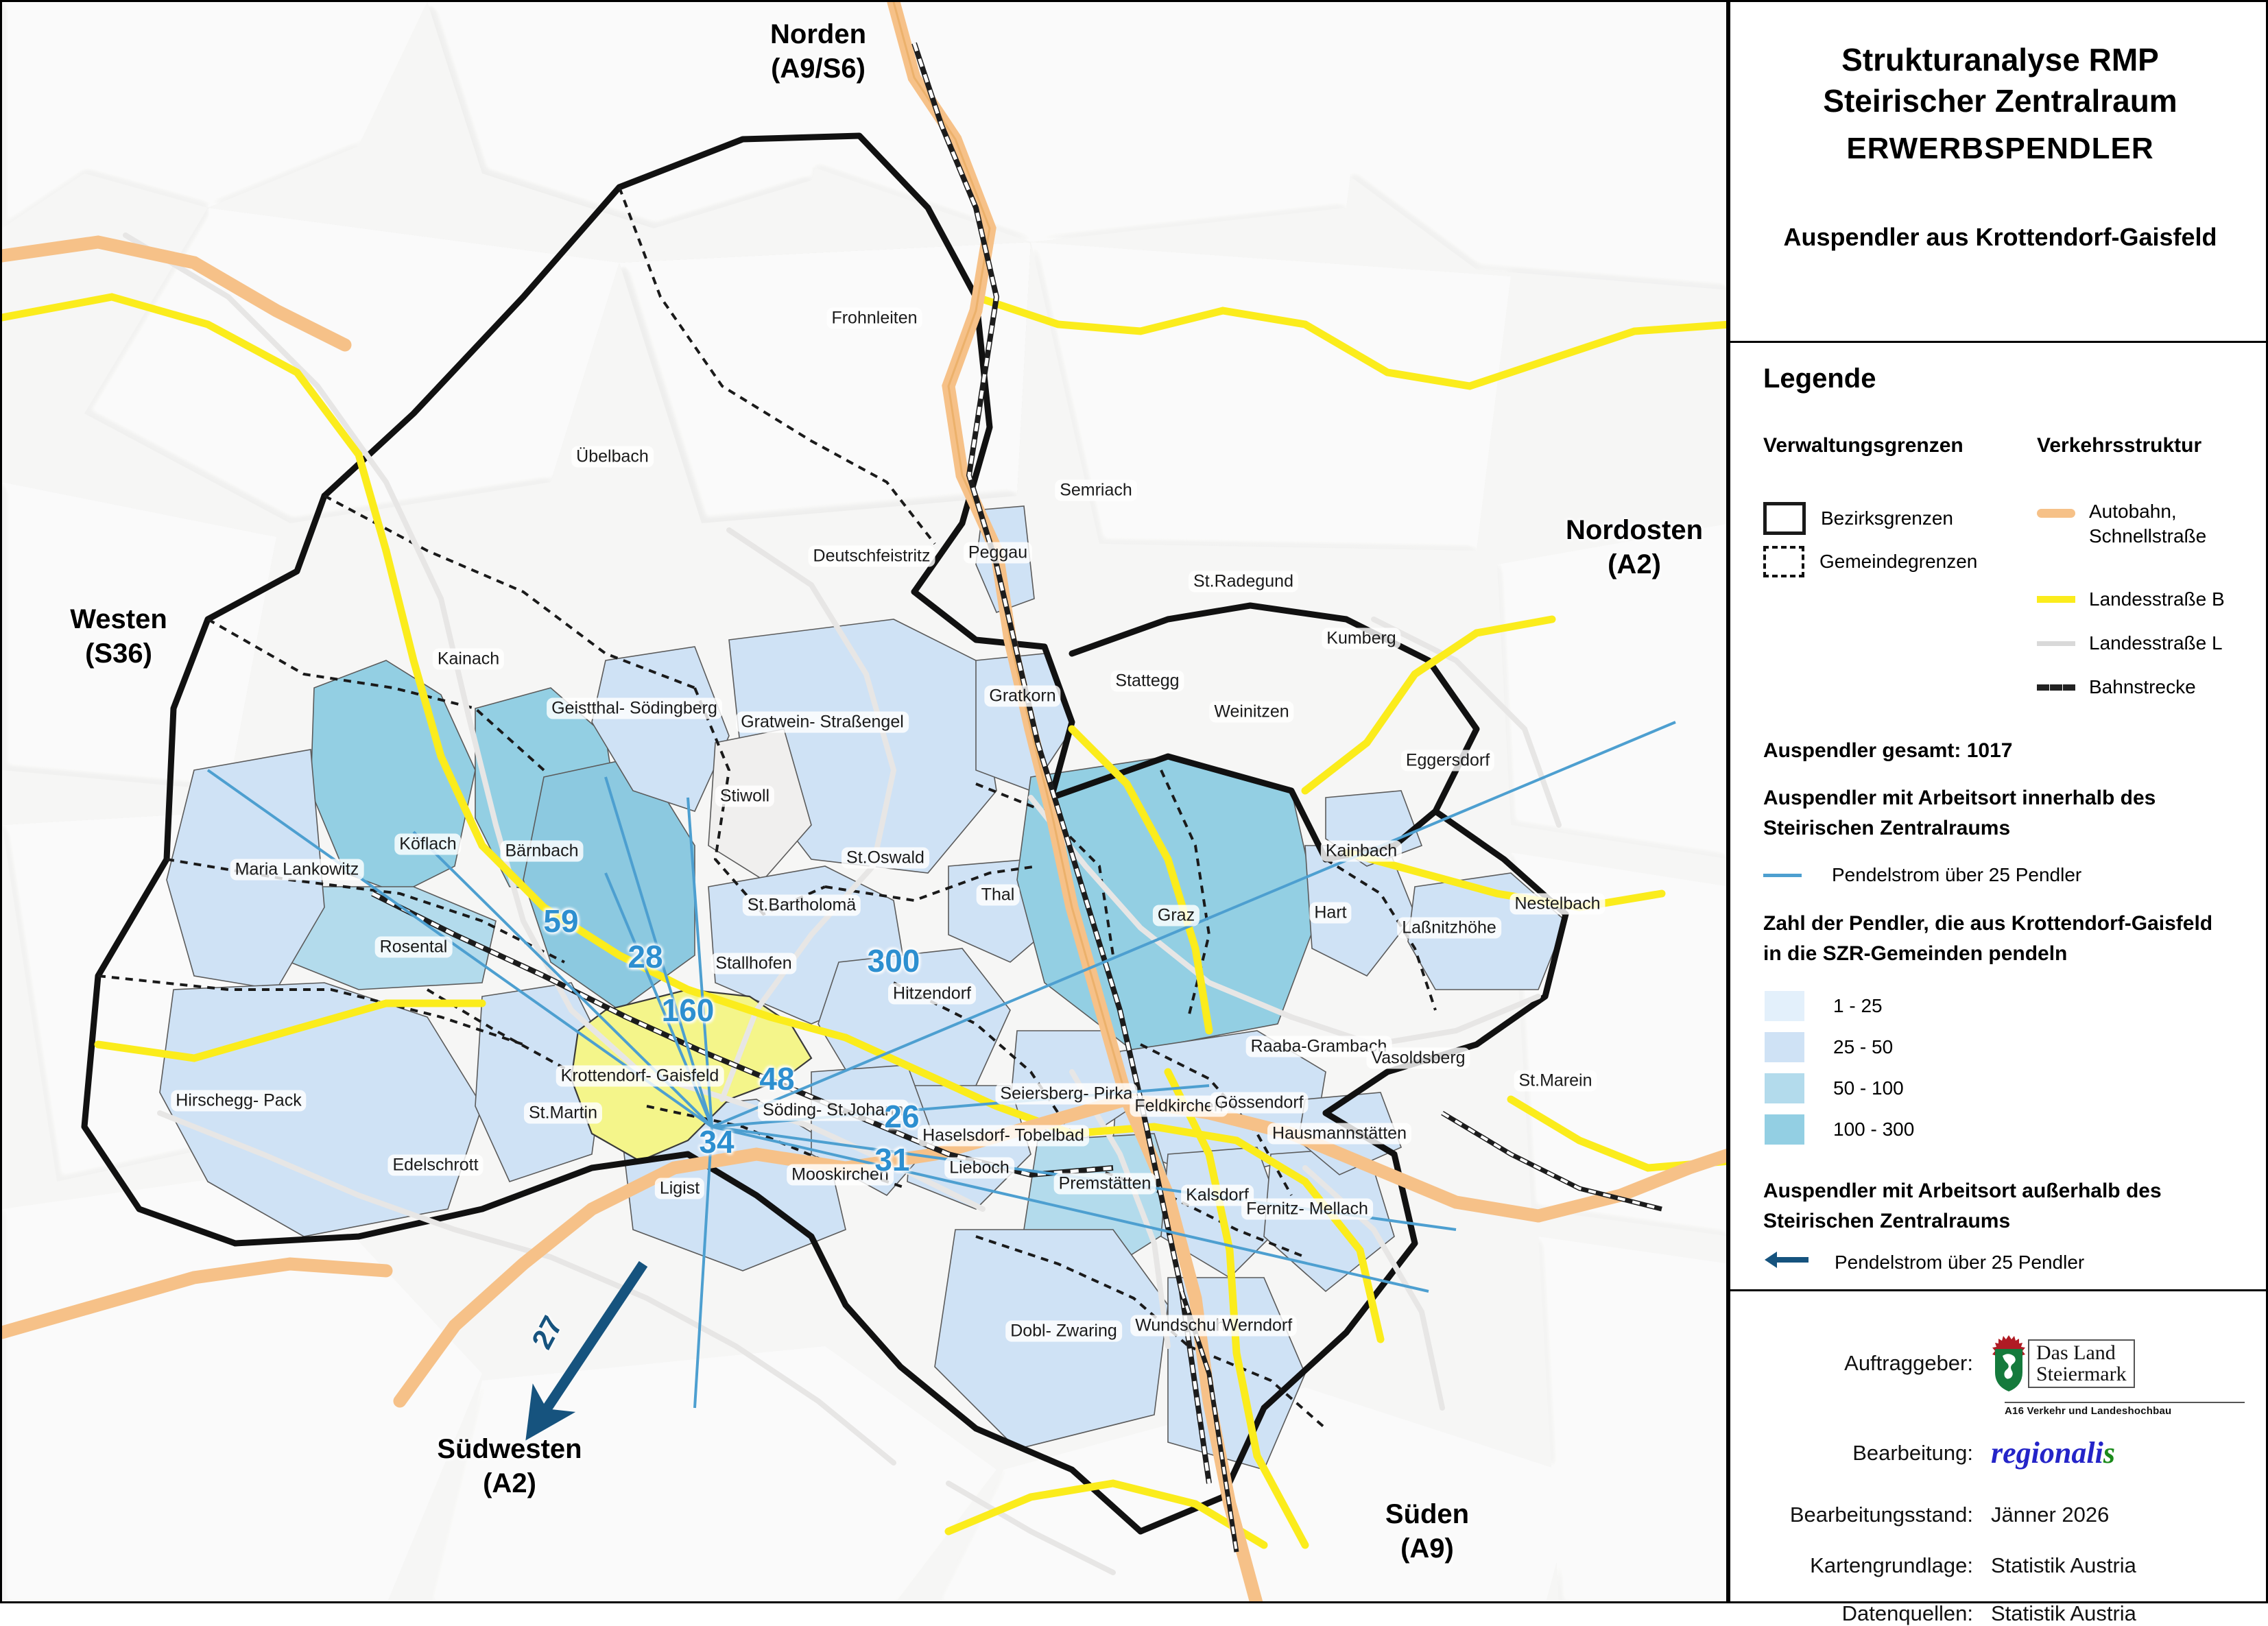  Describe the element at coordinates (1339, 1134) in the screenshot. I see `municipality-label: Hausmannstätten` at that location.